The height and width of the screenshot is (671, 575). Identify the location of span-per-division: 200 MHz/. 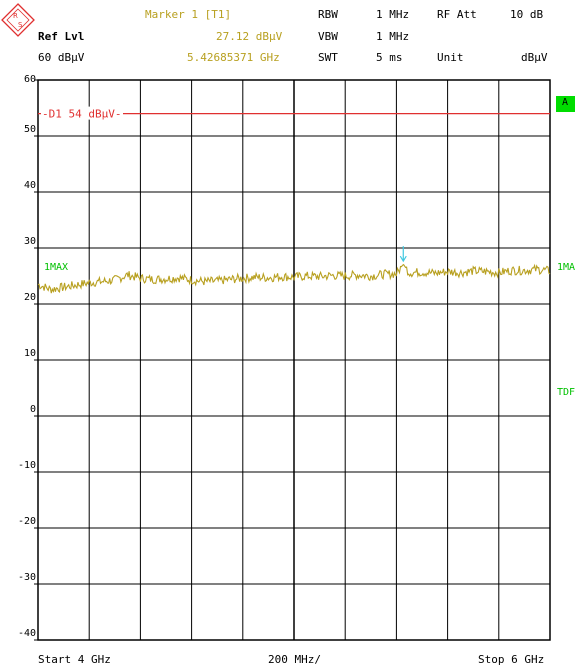
(294, 659).